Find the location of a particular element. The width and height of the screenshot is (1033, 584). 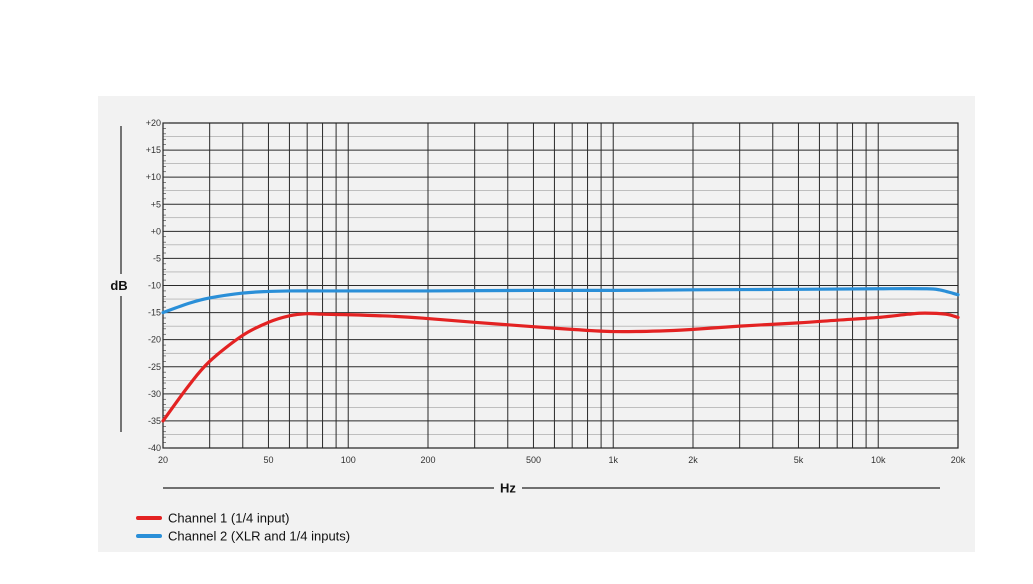

y-axis-title: dB is located at coordinates (118, 285).